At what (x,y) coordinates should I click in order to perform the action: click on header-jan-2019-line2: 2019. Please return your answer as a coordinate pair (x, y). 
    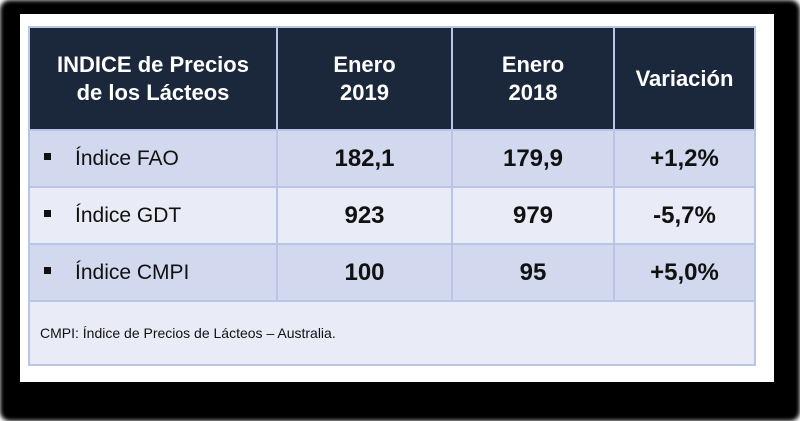
    Looking at the image, I should click on (364, 92).